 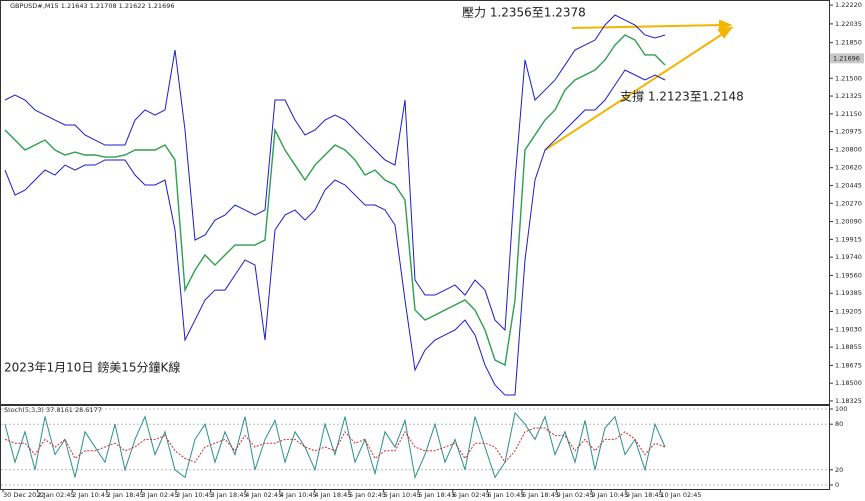 What do you see at coordinates (848, 239) in the screenshot?
I see `y-tick-label: 1.19915` at bounding box center [848, 239].